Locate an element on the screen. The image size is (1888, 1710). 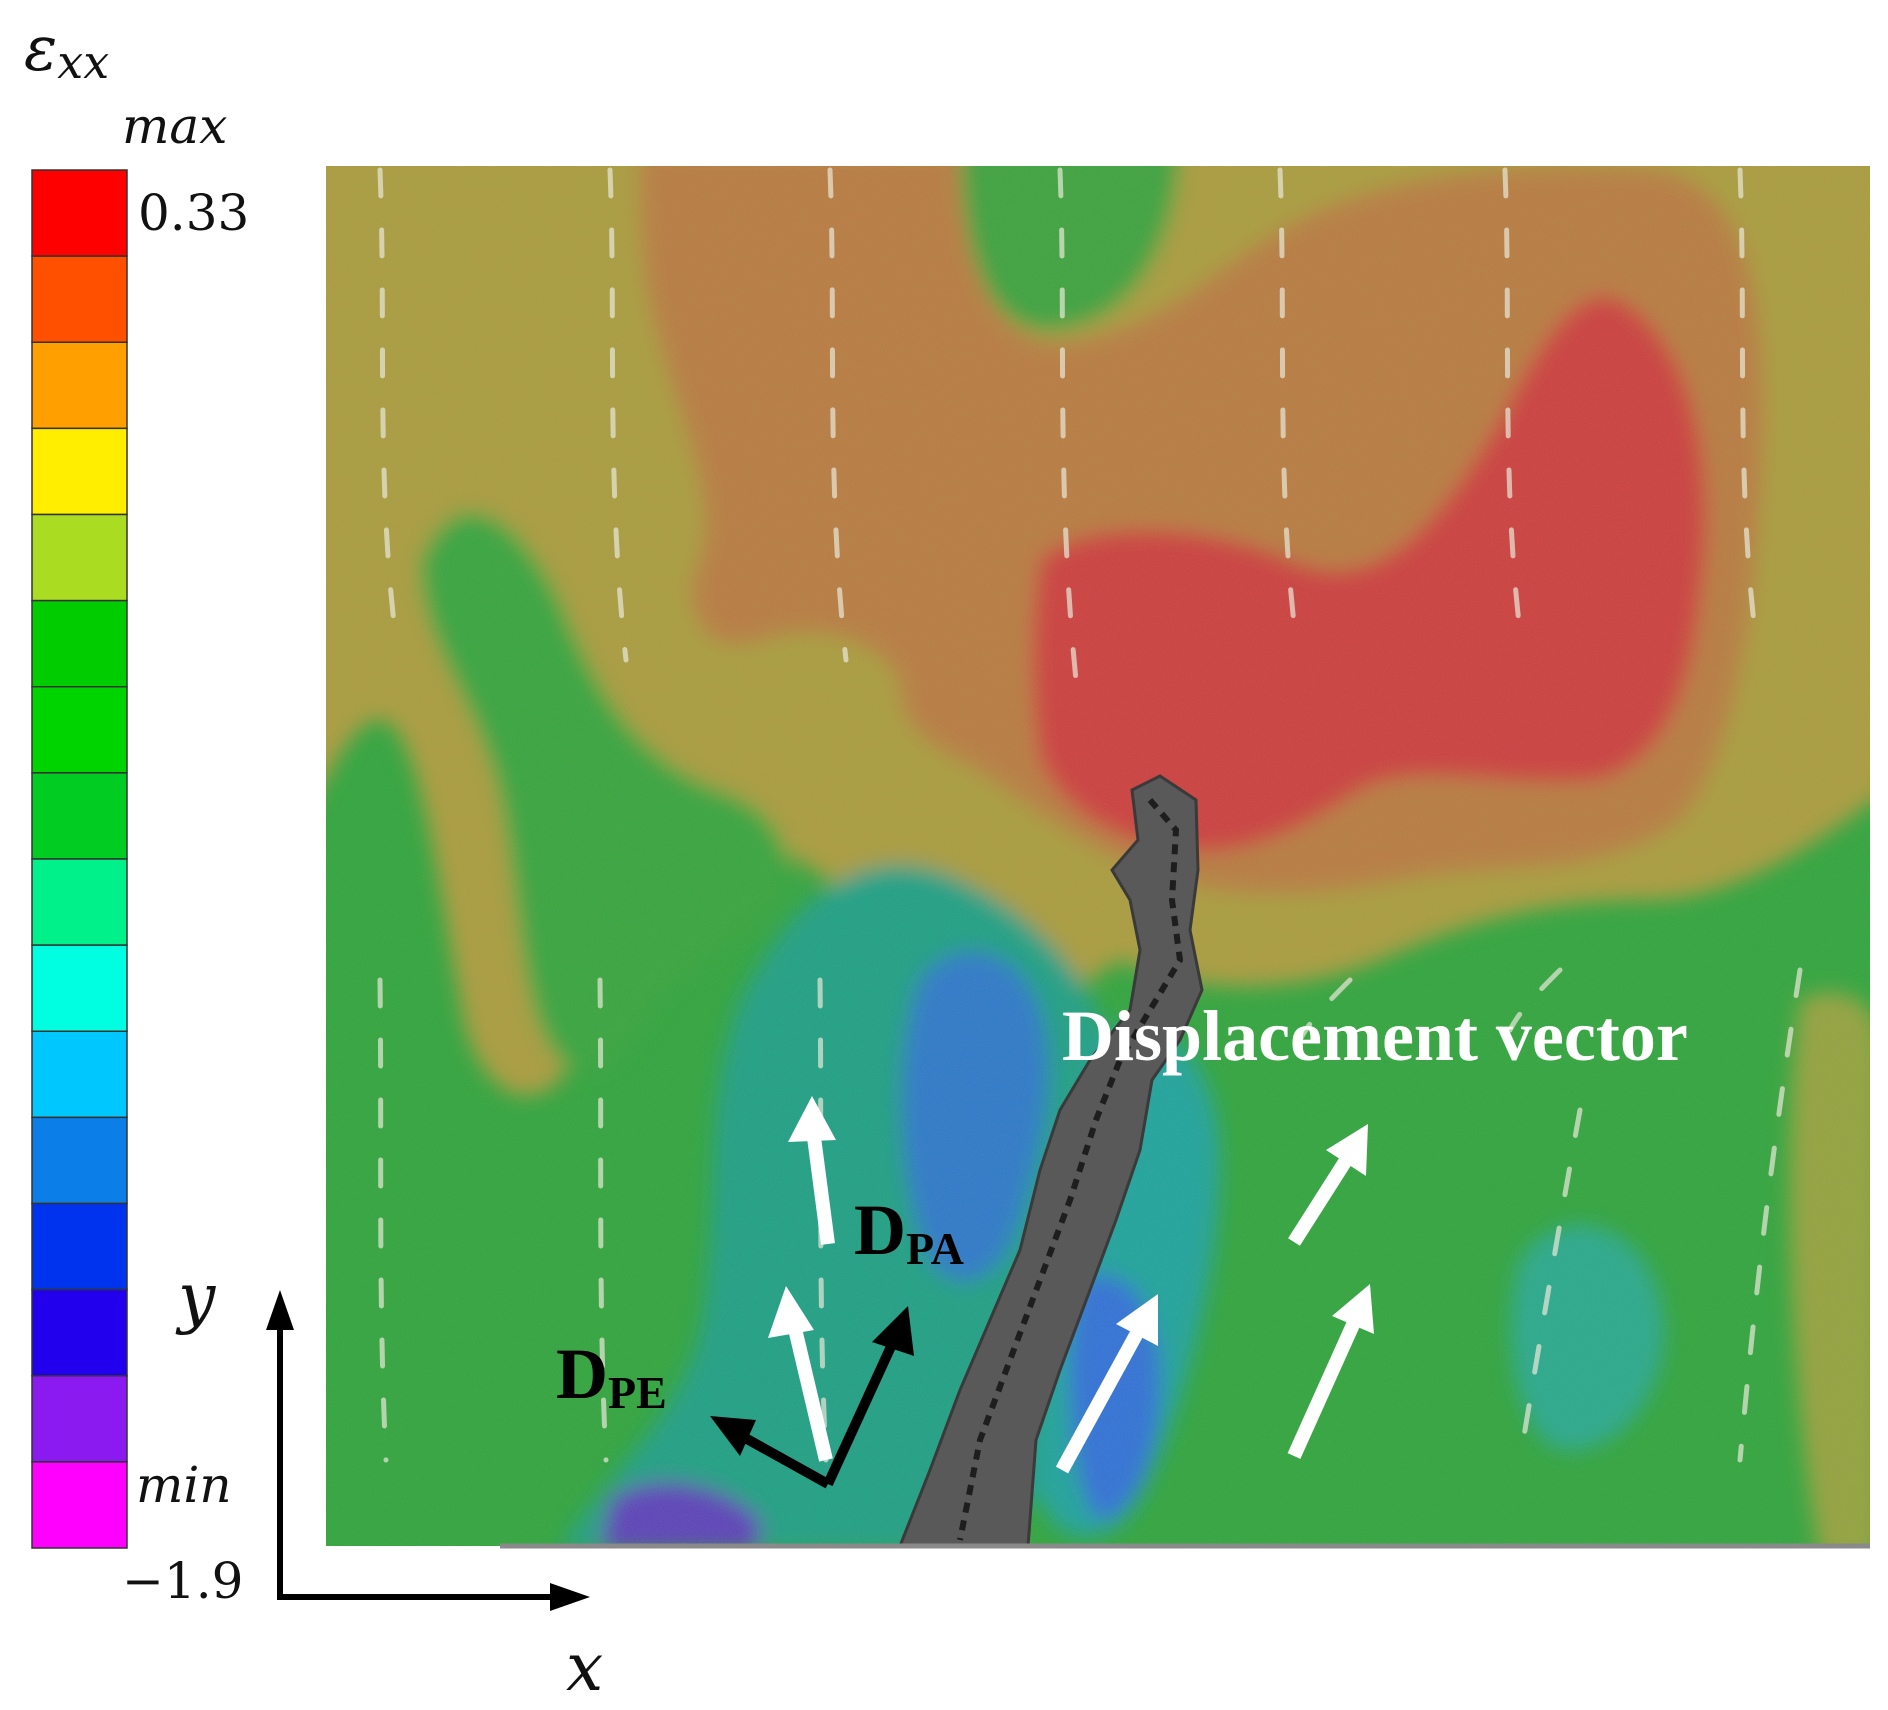
dpe-label: DPE is located at coordinates (611, 1376).